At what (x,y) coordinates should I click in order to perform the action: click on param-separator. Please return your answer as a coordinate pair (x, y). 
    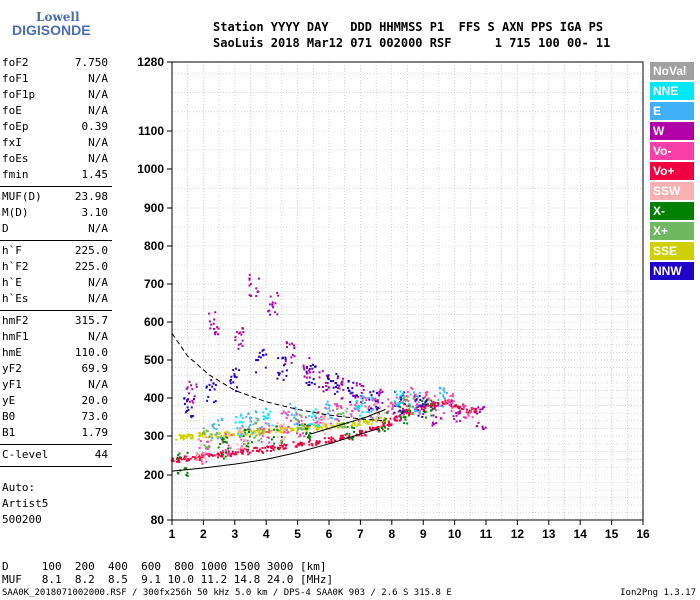
    Looking at the image, I should click on (56, 310).